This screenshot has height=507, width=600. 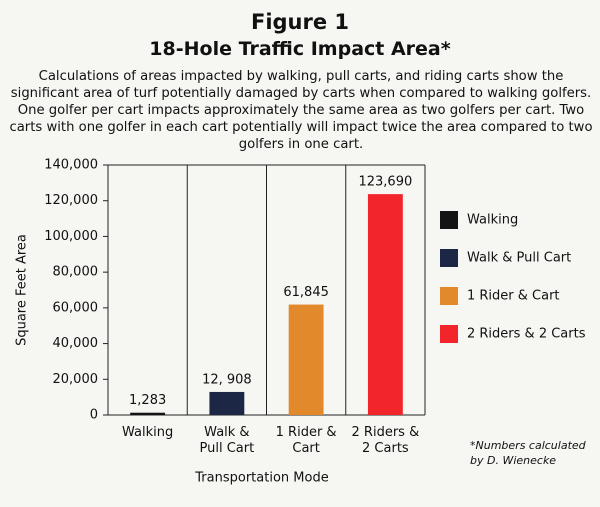 What do you see at coordinates (227, 379) in the screenshot?
I see `value-label: 12, 908` at bounding box center [227, 379].